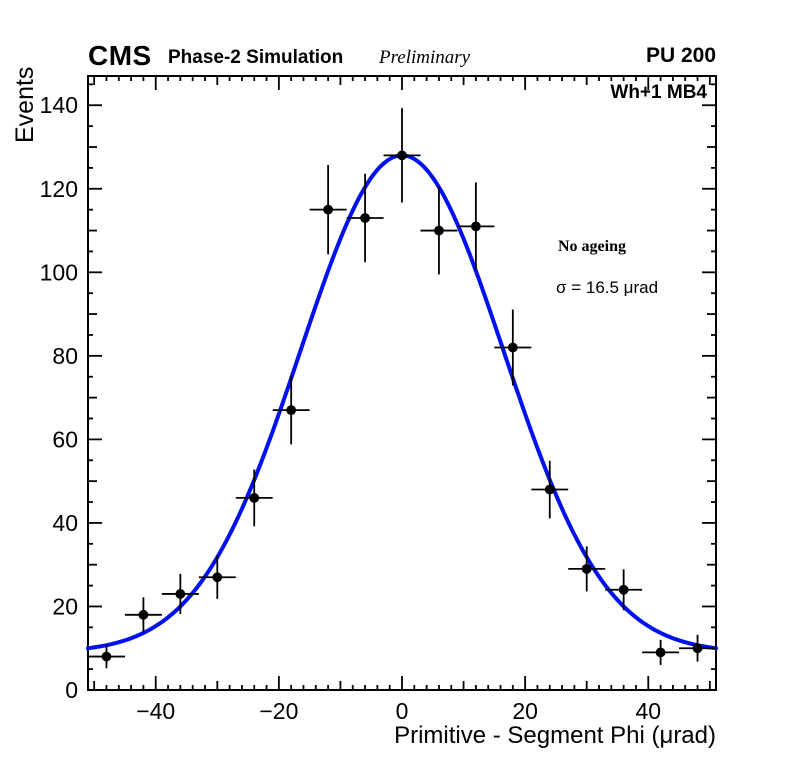 The width and height of the screenshot is (796, 772). What do you see at coordinates (155, 711) in the screenshot?
I see `x-tick-label: −40` at bounding box center [155, 711].